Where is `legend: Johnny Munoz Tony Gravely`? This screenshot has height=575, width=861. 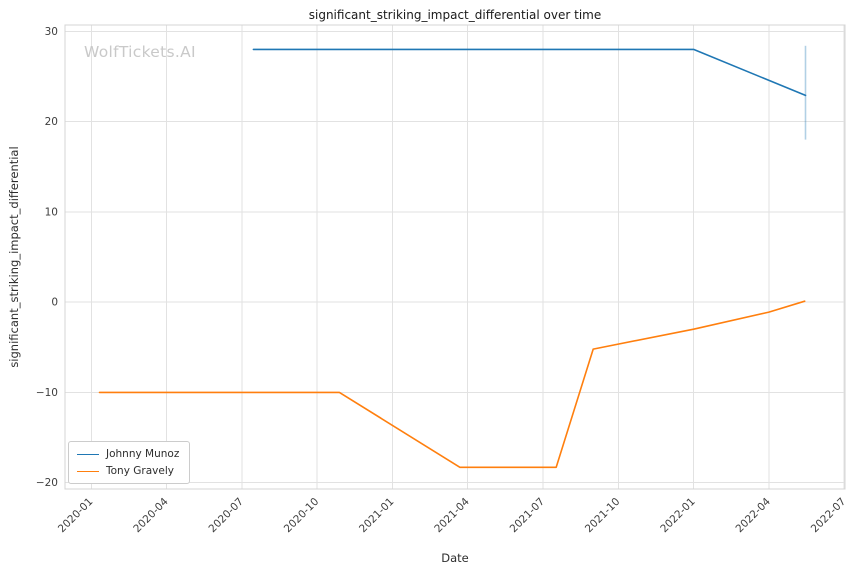
legend: Johnny Munoz Tony Gravely is located at coordinates (129, 462).